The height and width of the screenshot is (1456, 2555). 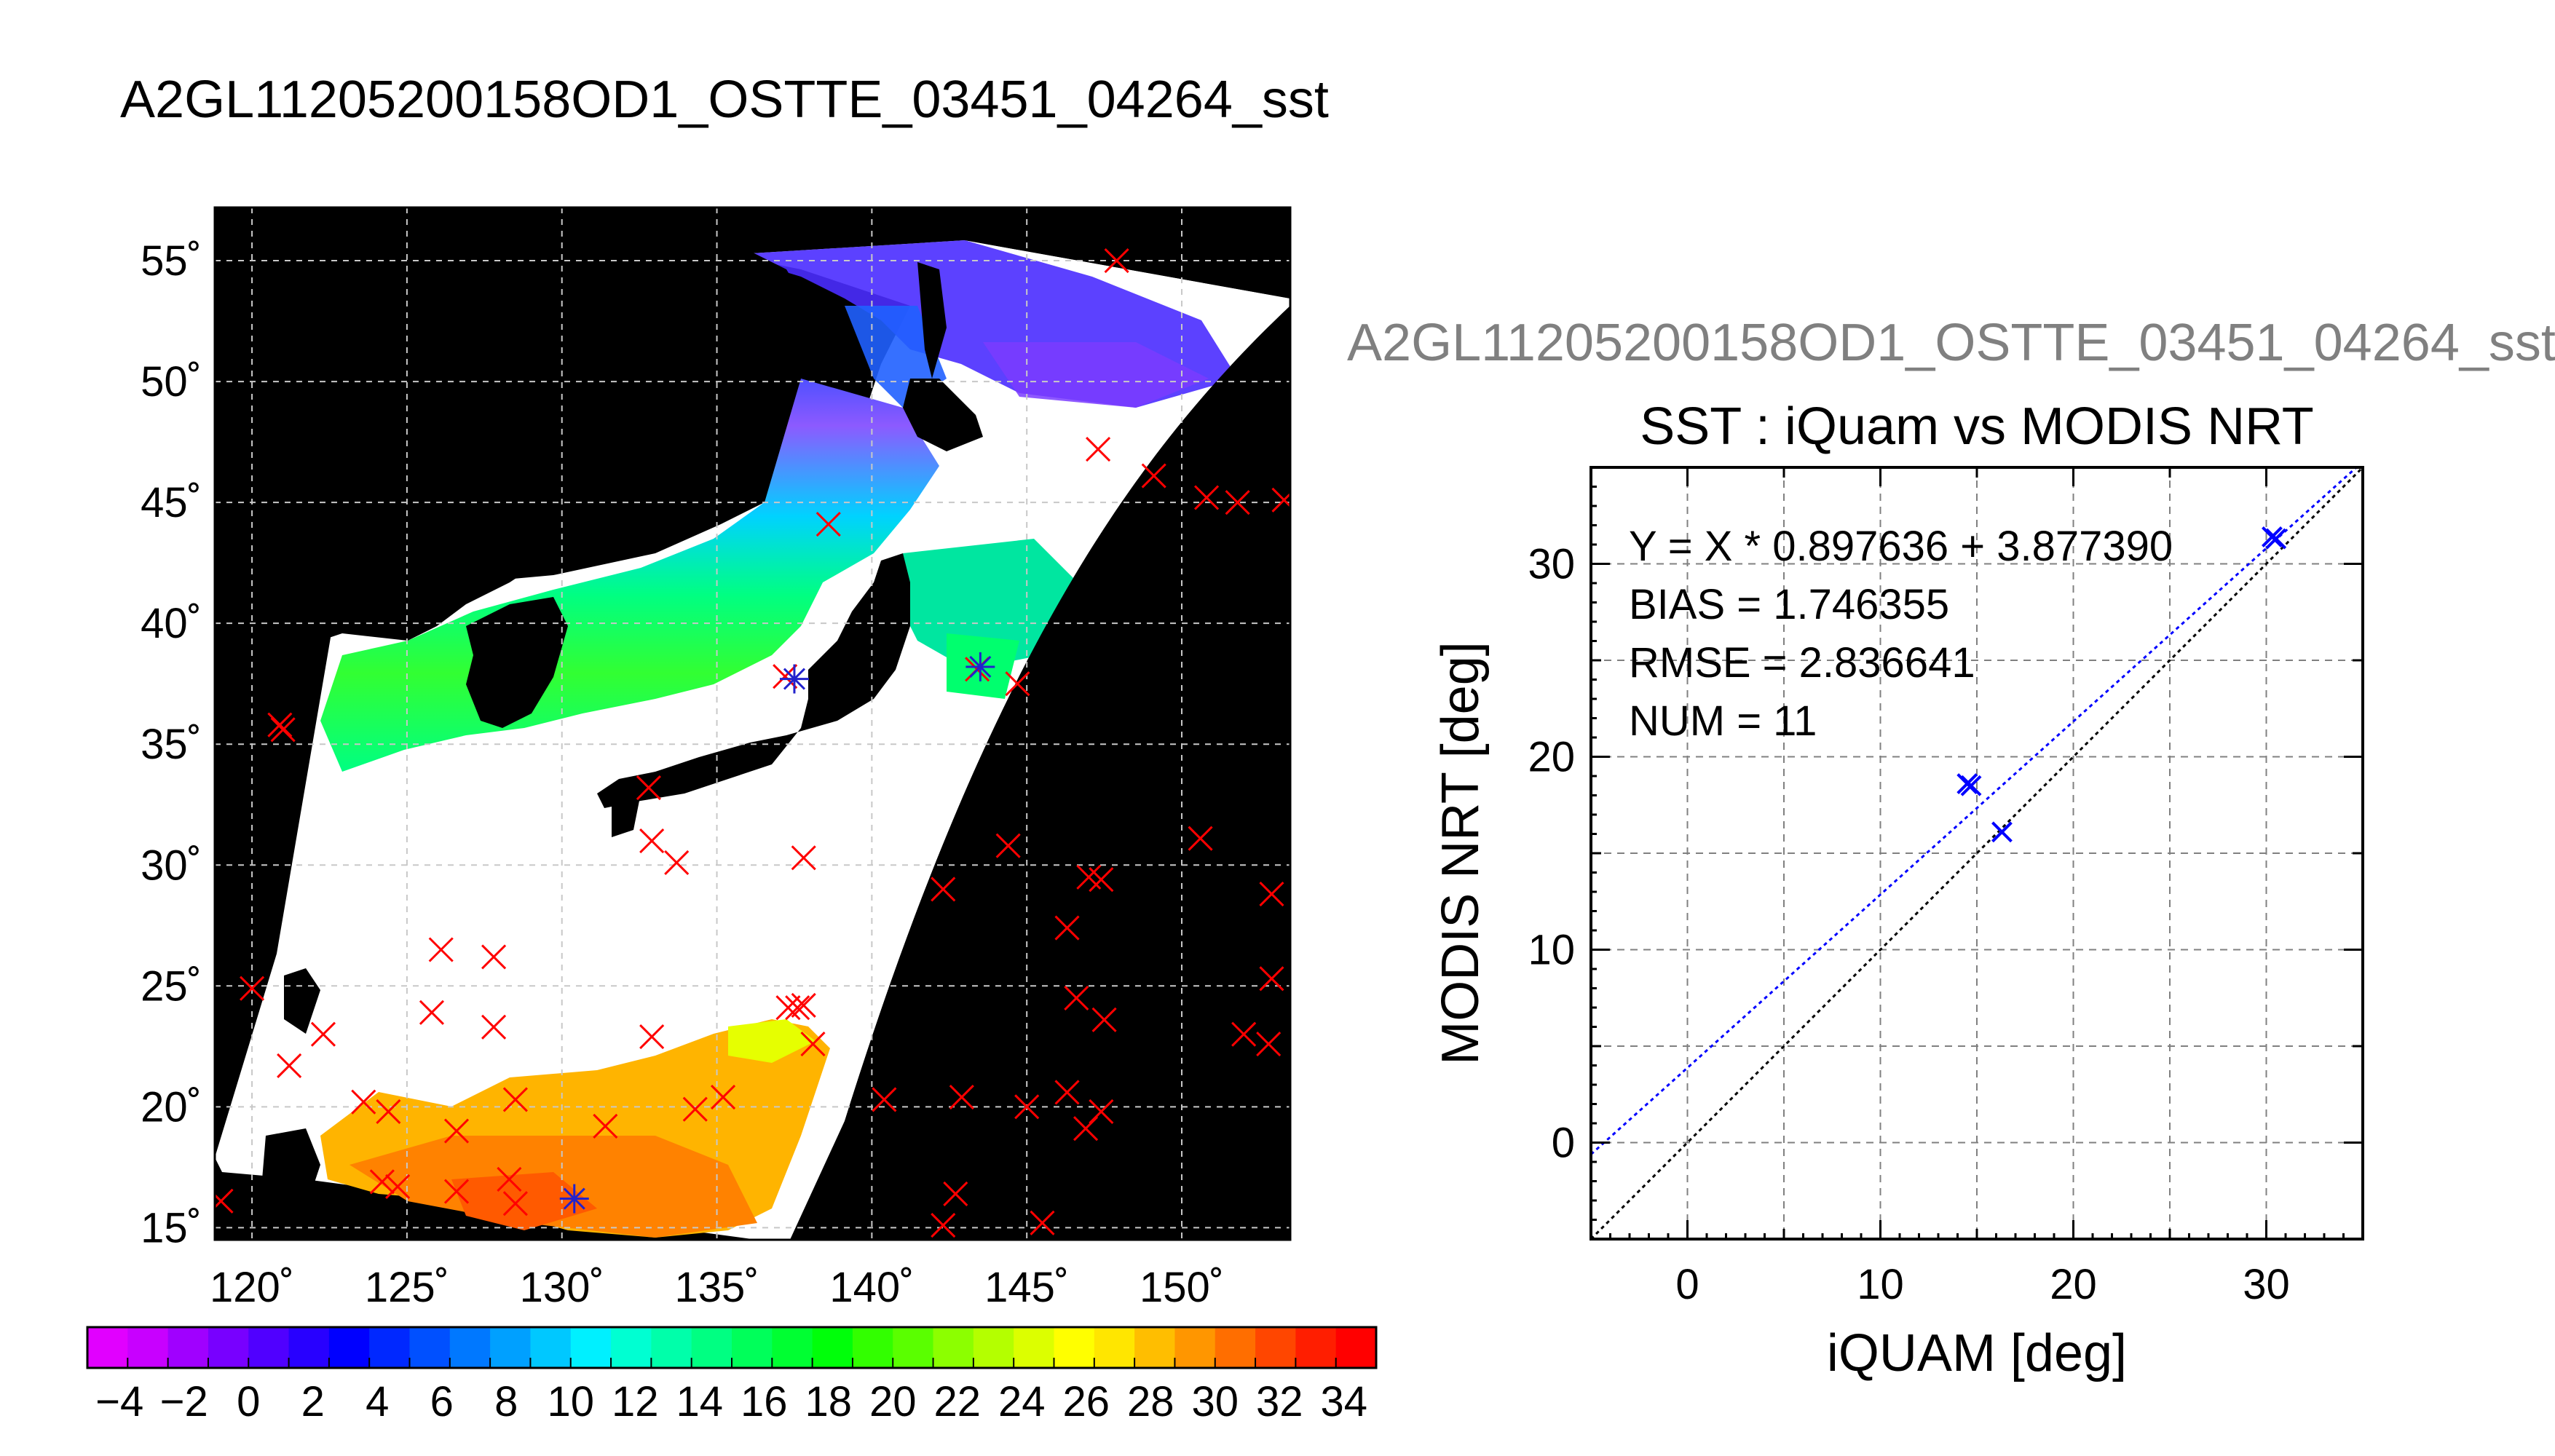 I want to click on colorbar-tick-label: 24, so click(x=1022, y=1401).